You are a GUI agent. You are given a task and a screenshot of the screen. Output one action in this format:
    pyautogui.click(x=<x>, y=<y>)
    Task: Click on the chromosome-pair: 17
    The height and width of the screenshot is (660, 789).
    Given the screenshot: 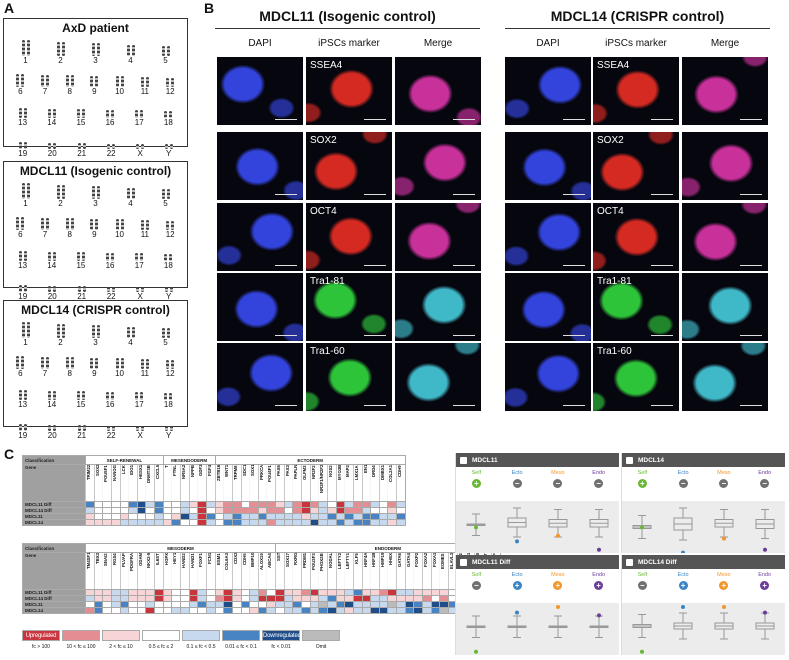 What is the action you would take?
    pyautogui.click(x=139, y=396)
    